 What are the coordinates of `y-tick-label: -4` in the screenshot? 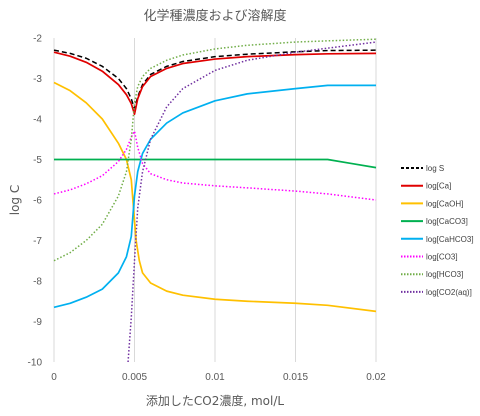 It's located at (37, 120).